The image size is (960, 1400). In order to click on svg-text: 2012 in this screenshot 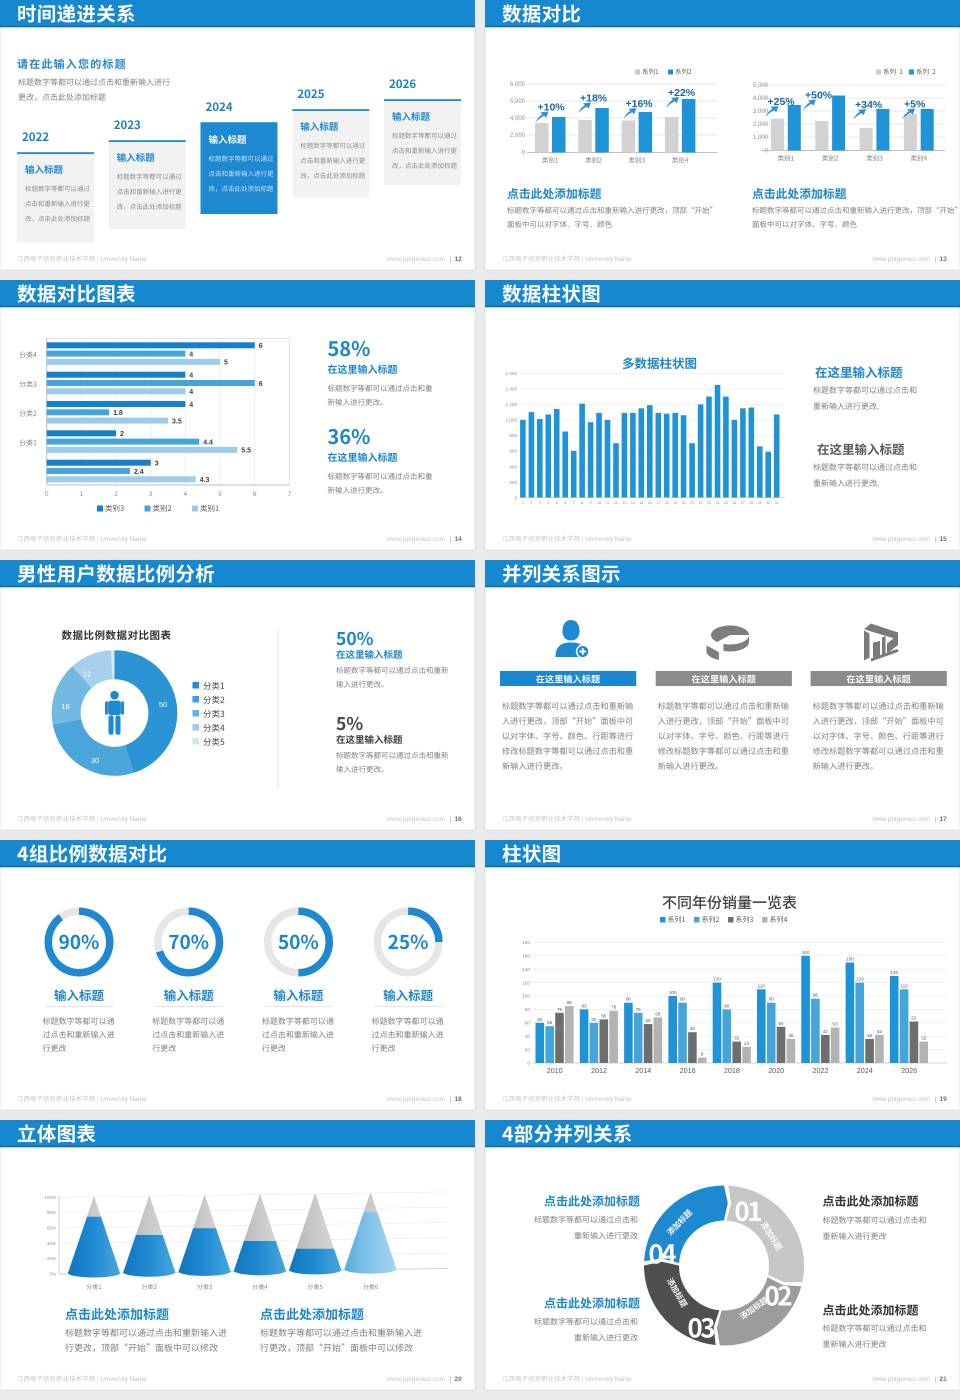, I will do `click(599, 1070)`.